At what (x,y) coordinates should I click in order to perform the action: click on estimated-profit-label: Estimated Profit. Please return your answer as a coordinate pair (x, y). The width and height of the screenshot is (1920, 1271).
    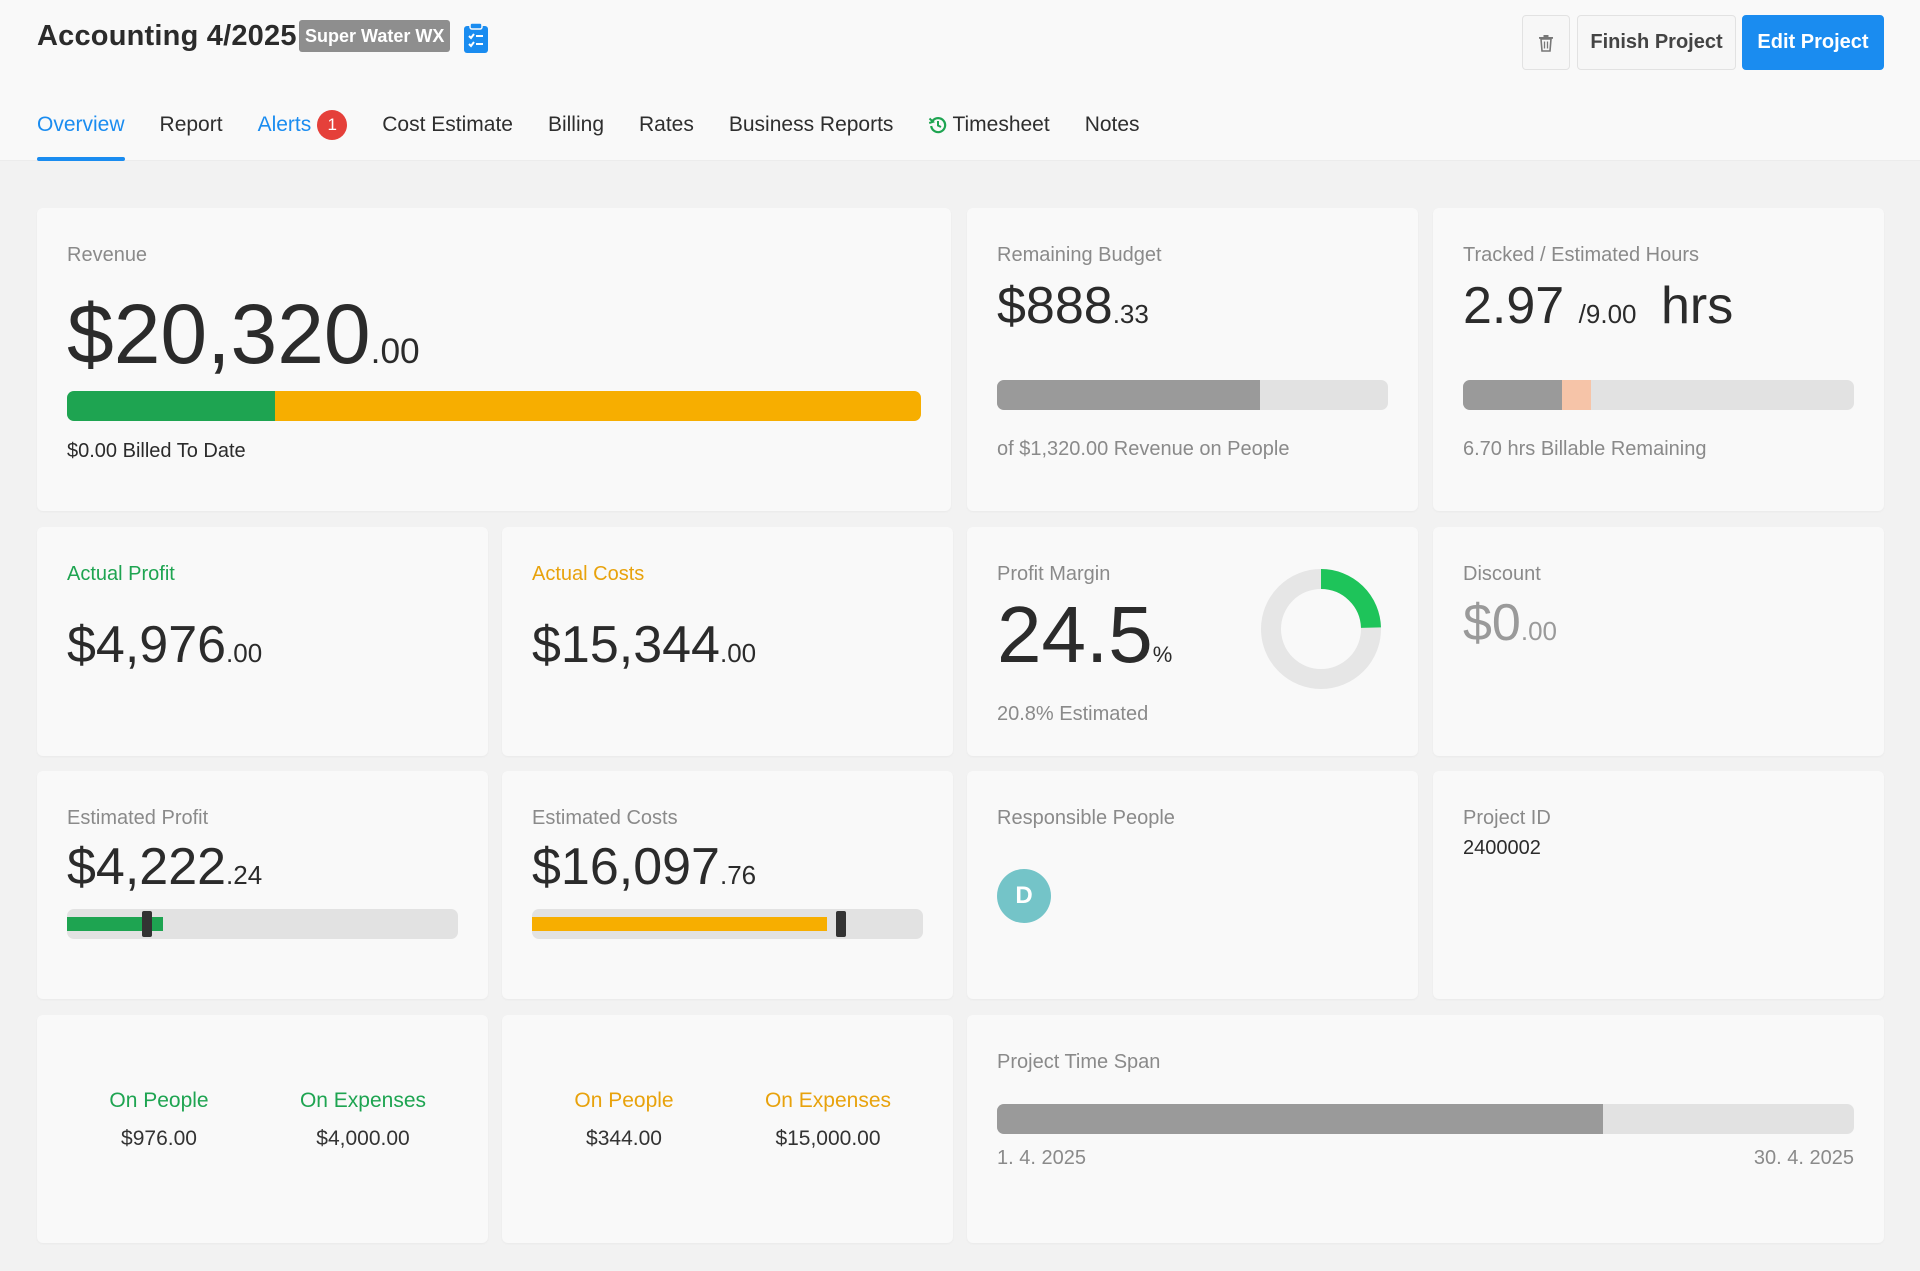
    Looking at the image, I should click on (138, 818).